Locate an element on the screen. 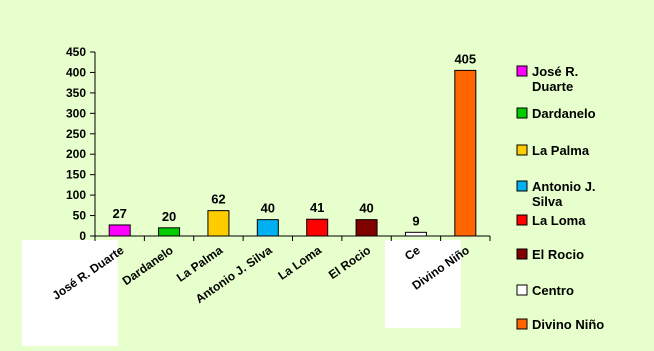  x-tick-label: Ce is located at coordinates (412, 253).